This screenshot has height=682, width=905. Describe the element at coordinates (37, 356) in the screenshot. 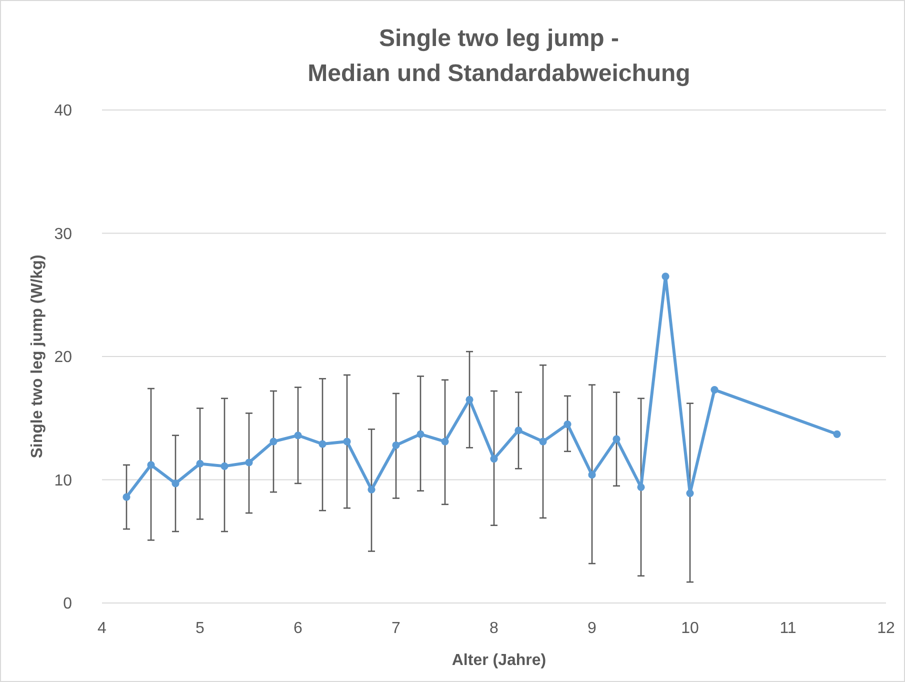

I see `y-axis-title: Single two leg jump (W/kg)` at that location.